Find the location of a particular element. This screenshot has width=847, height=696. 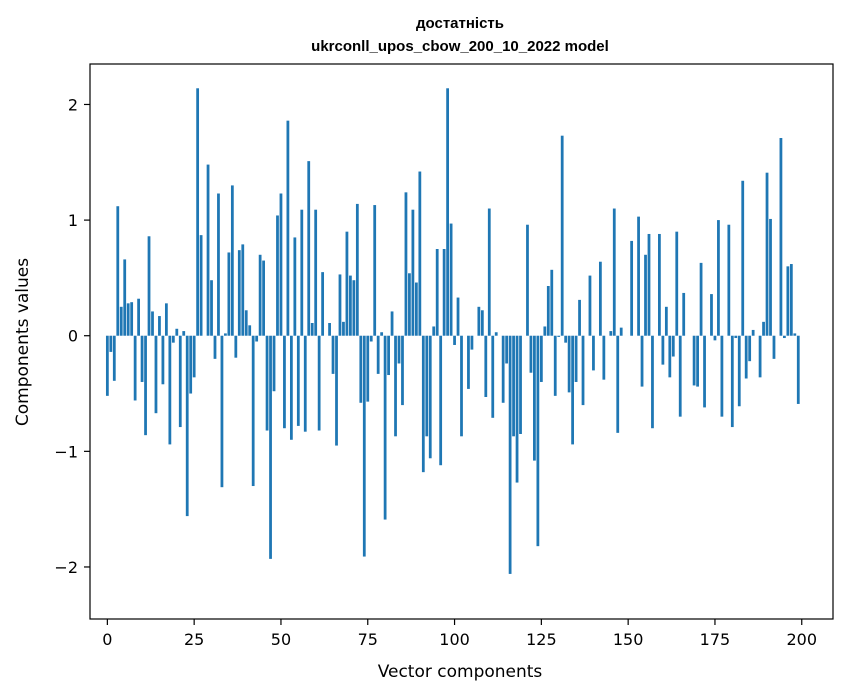

y-tick-label: 0 is located at coordinates (73, 336).